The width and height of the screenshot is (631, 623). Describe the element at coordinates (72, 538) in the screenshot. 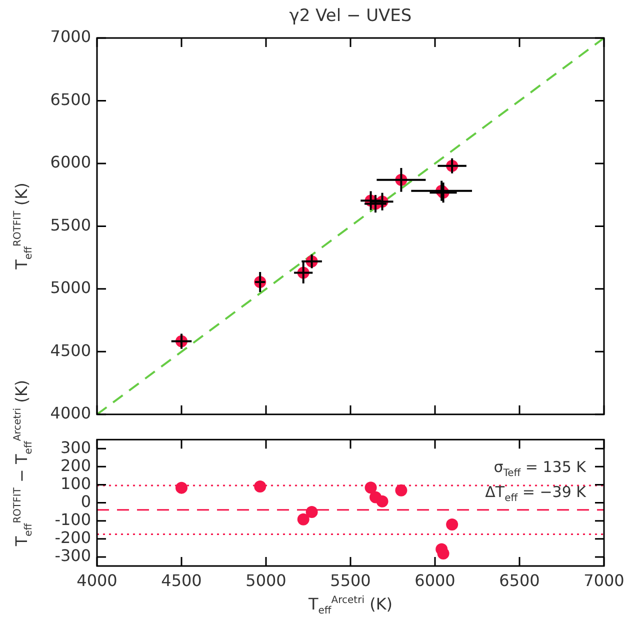

I see `y-tick-label: -200` at that location.